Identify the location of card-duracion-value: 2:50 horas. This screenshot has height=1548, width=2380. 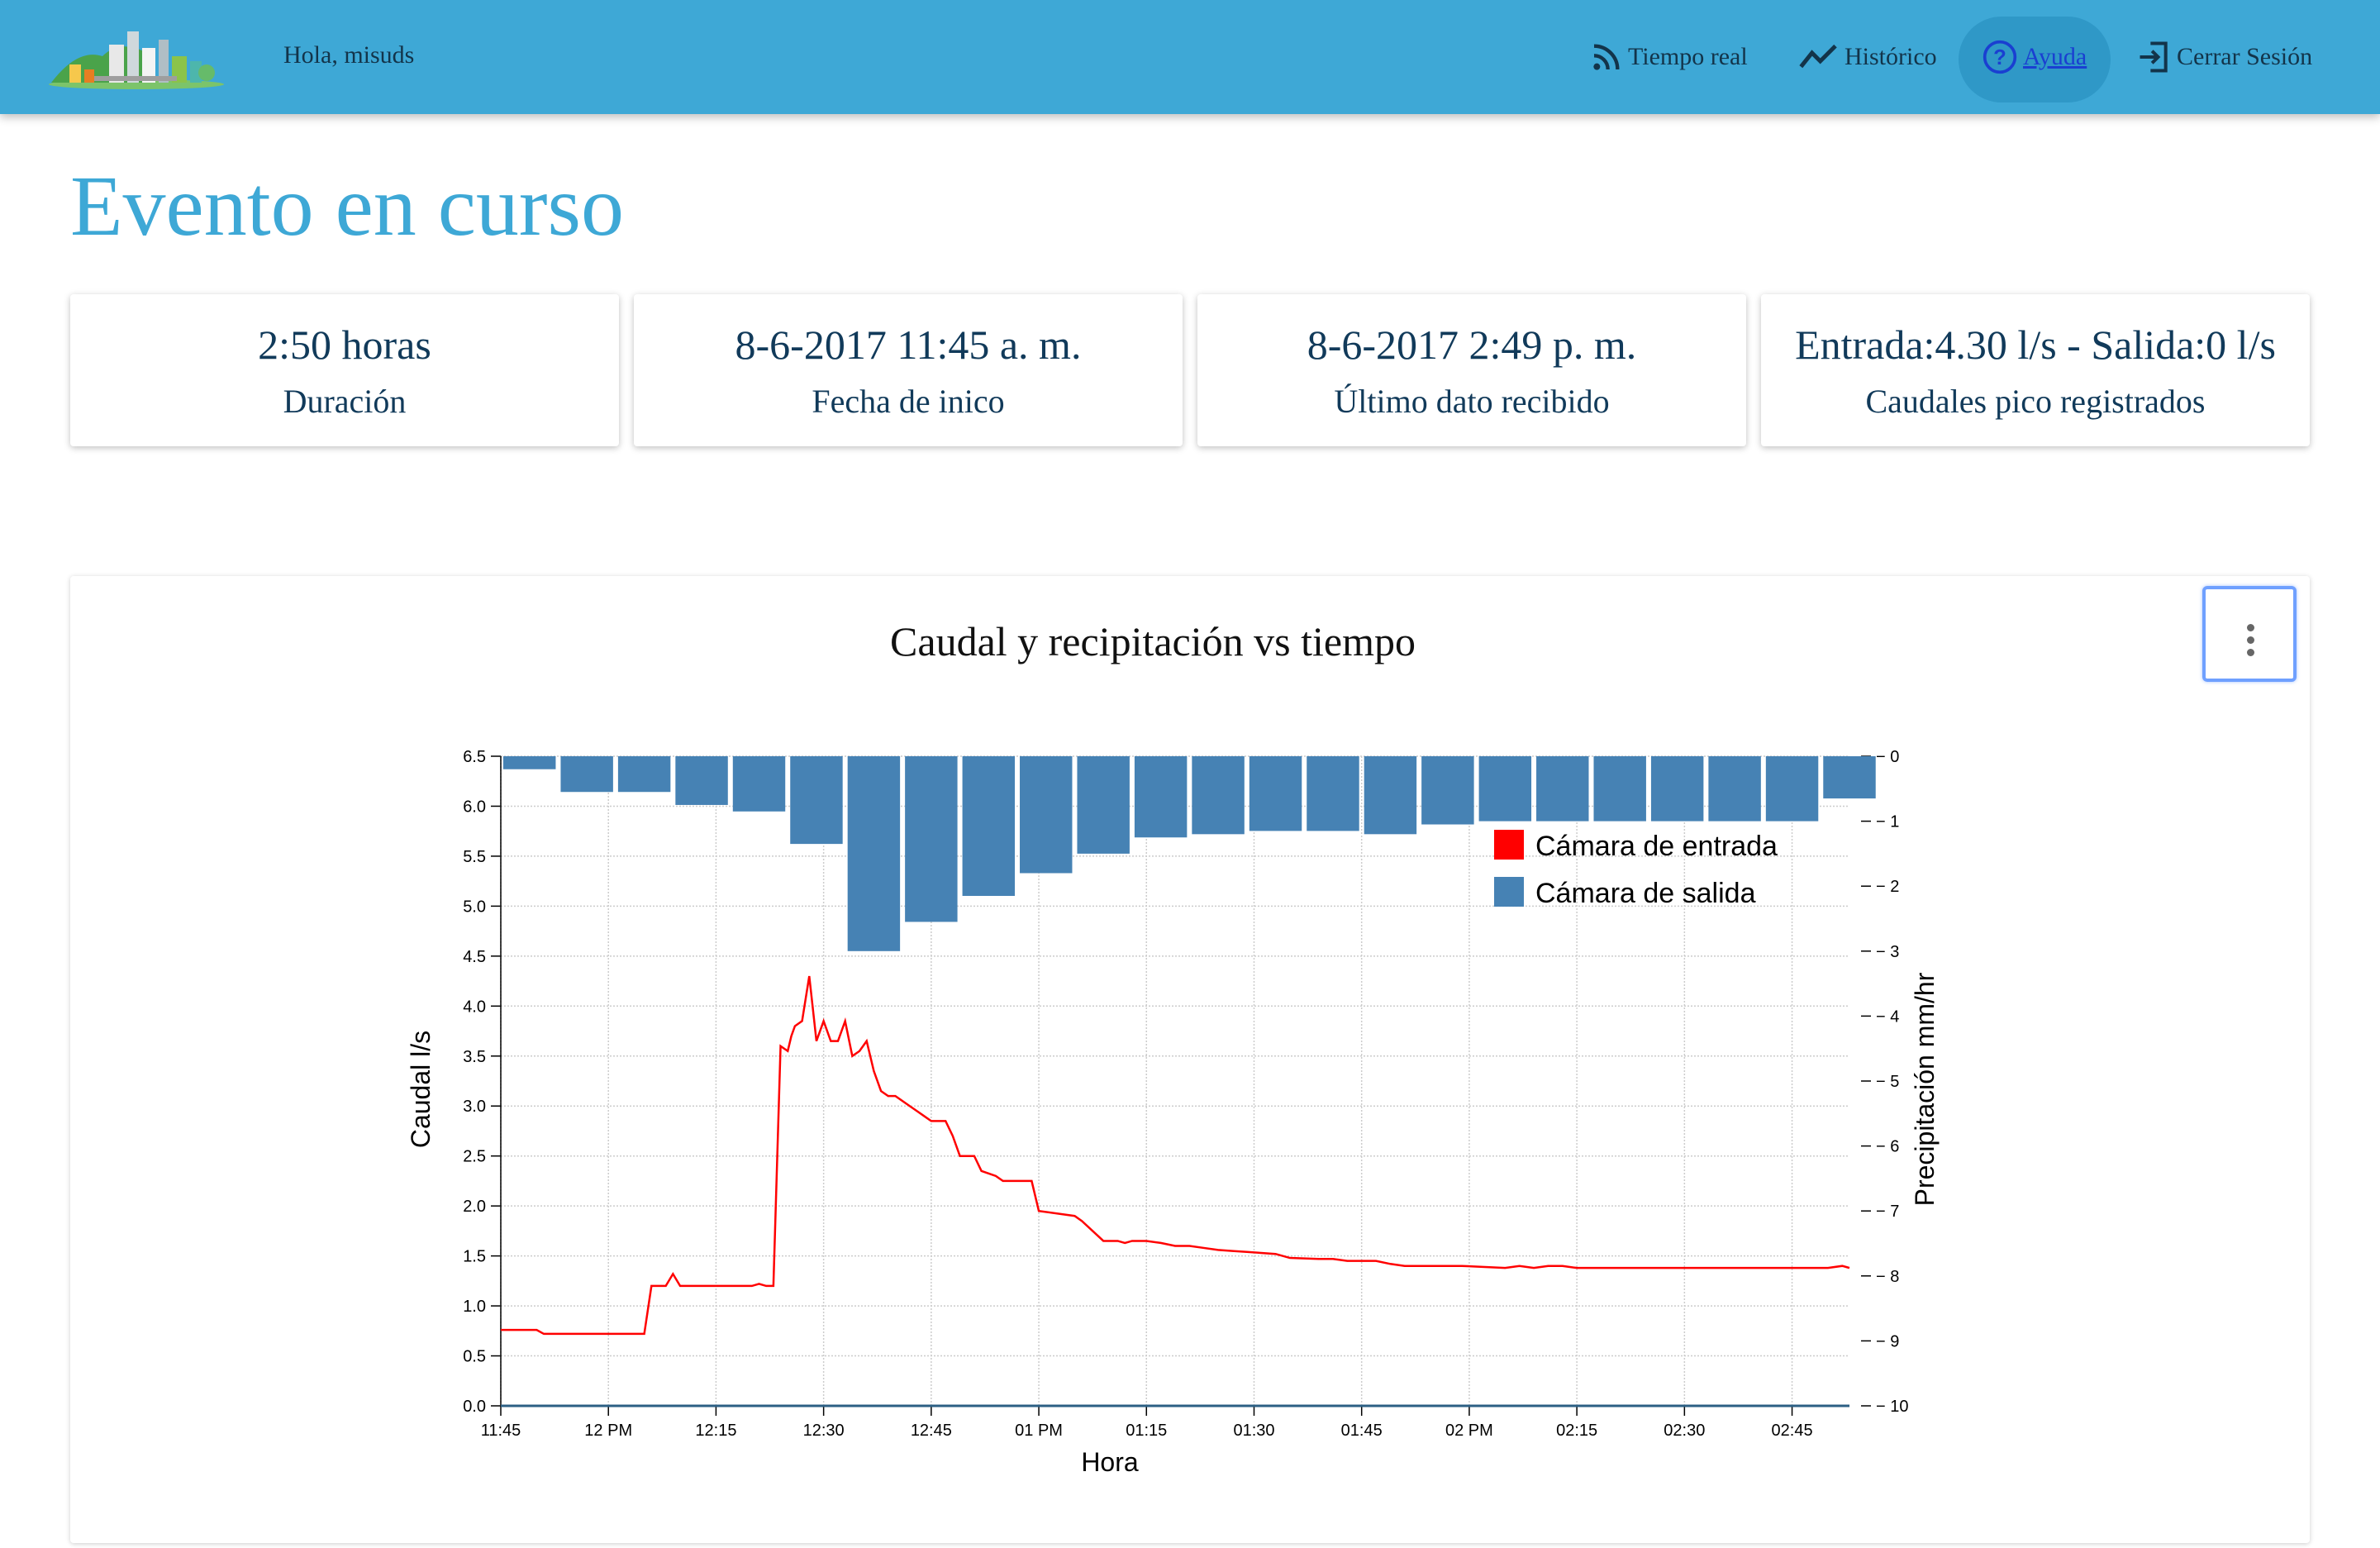
(344, 345).